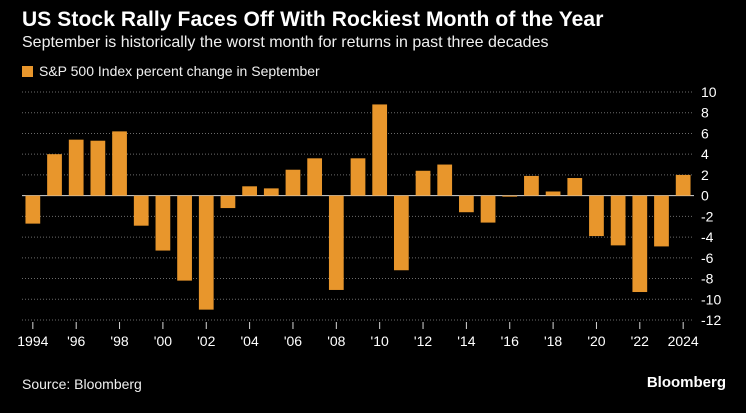  I want to click on x-tick-label: '08, so click(336, 341).